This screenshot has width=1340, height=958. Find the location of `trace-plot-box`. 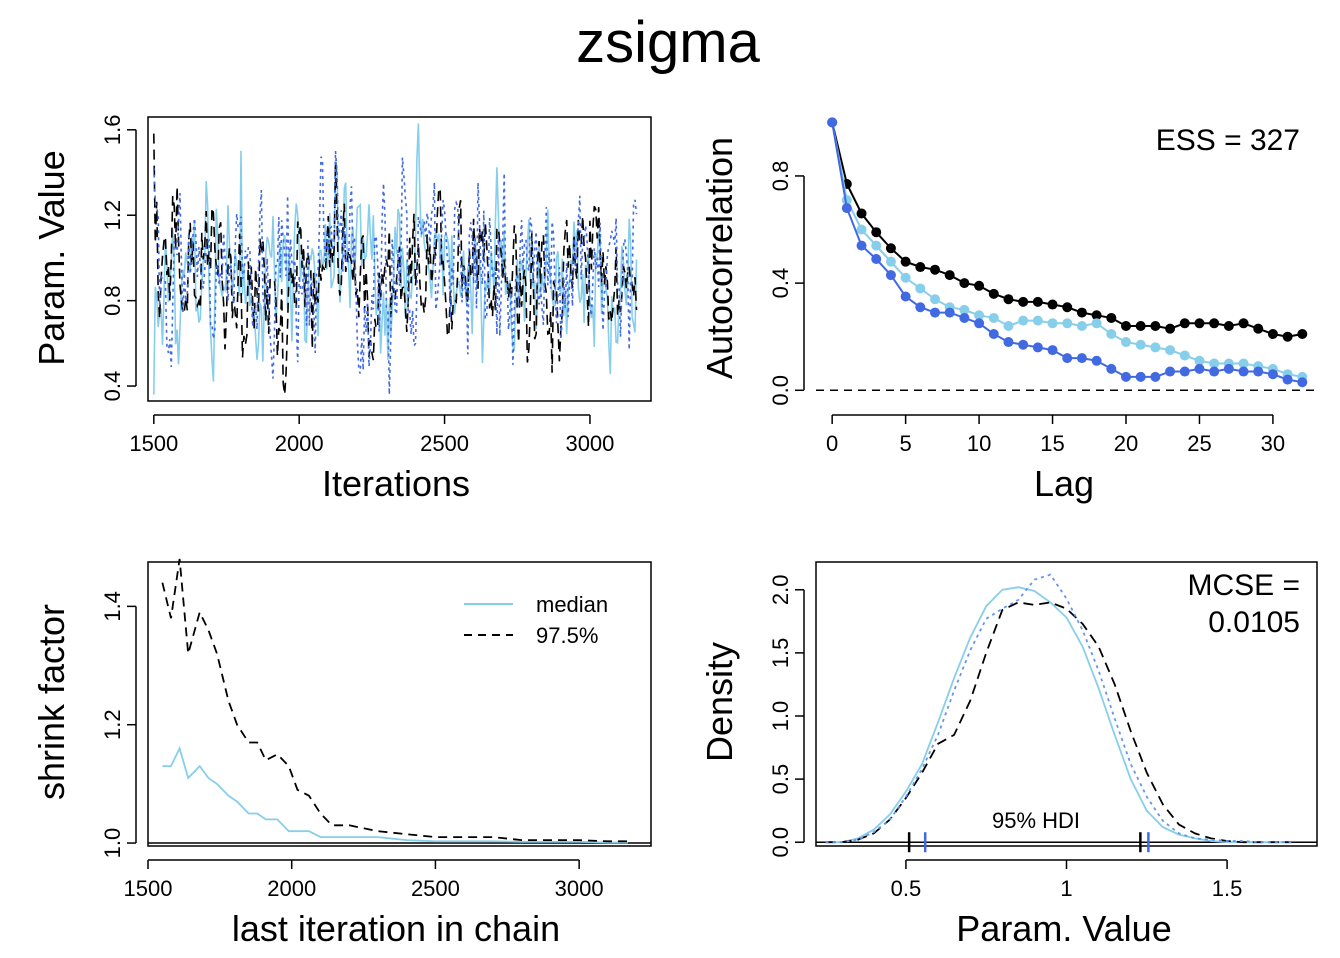

trace-plot-box is located at coordinates (399, 259).